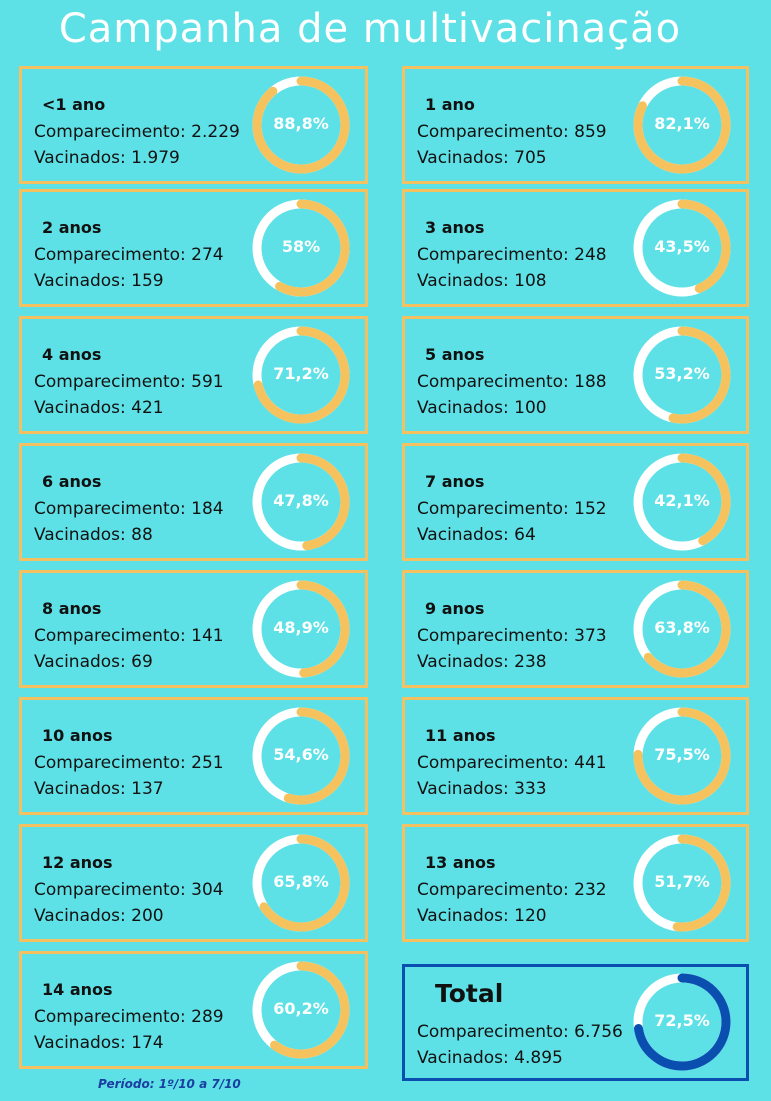  I want to click on group-label: 3 anos, so click(455, 227).